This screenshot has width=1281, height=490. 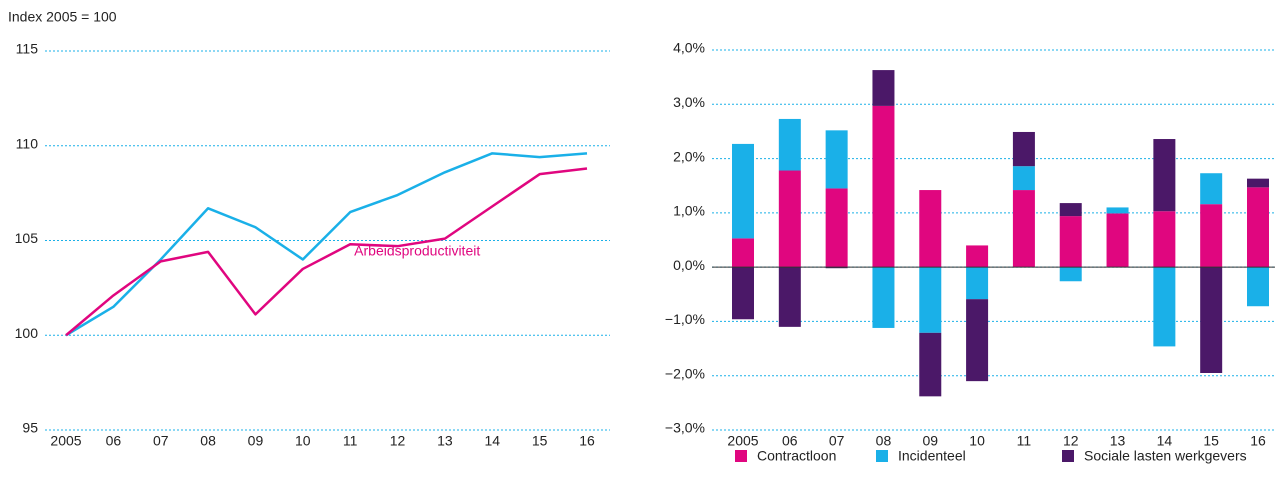 I want to click on y-tick-label: 2,0%, so click(x=689, y=156).